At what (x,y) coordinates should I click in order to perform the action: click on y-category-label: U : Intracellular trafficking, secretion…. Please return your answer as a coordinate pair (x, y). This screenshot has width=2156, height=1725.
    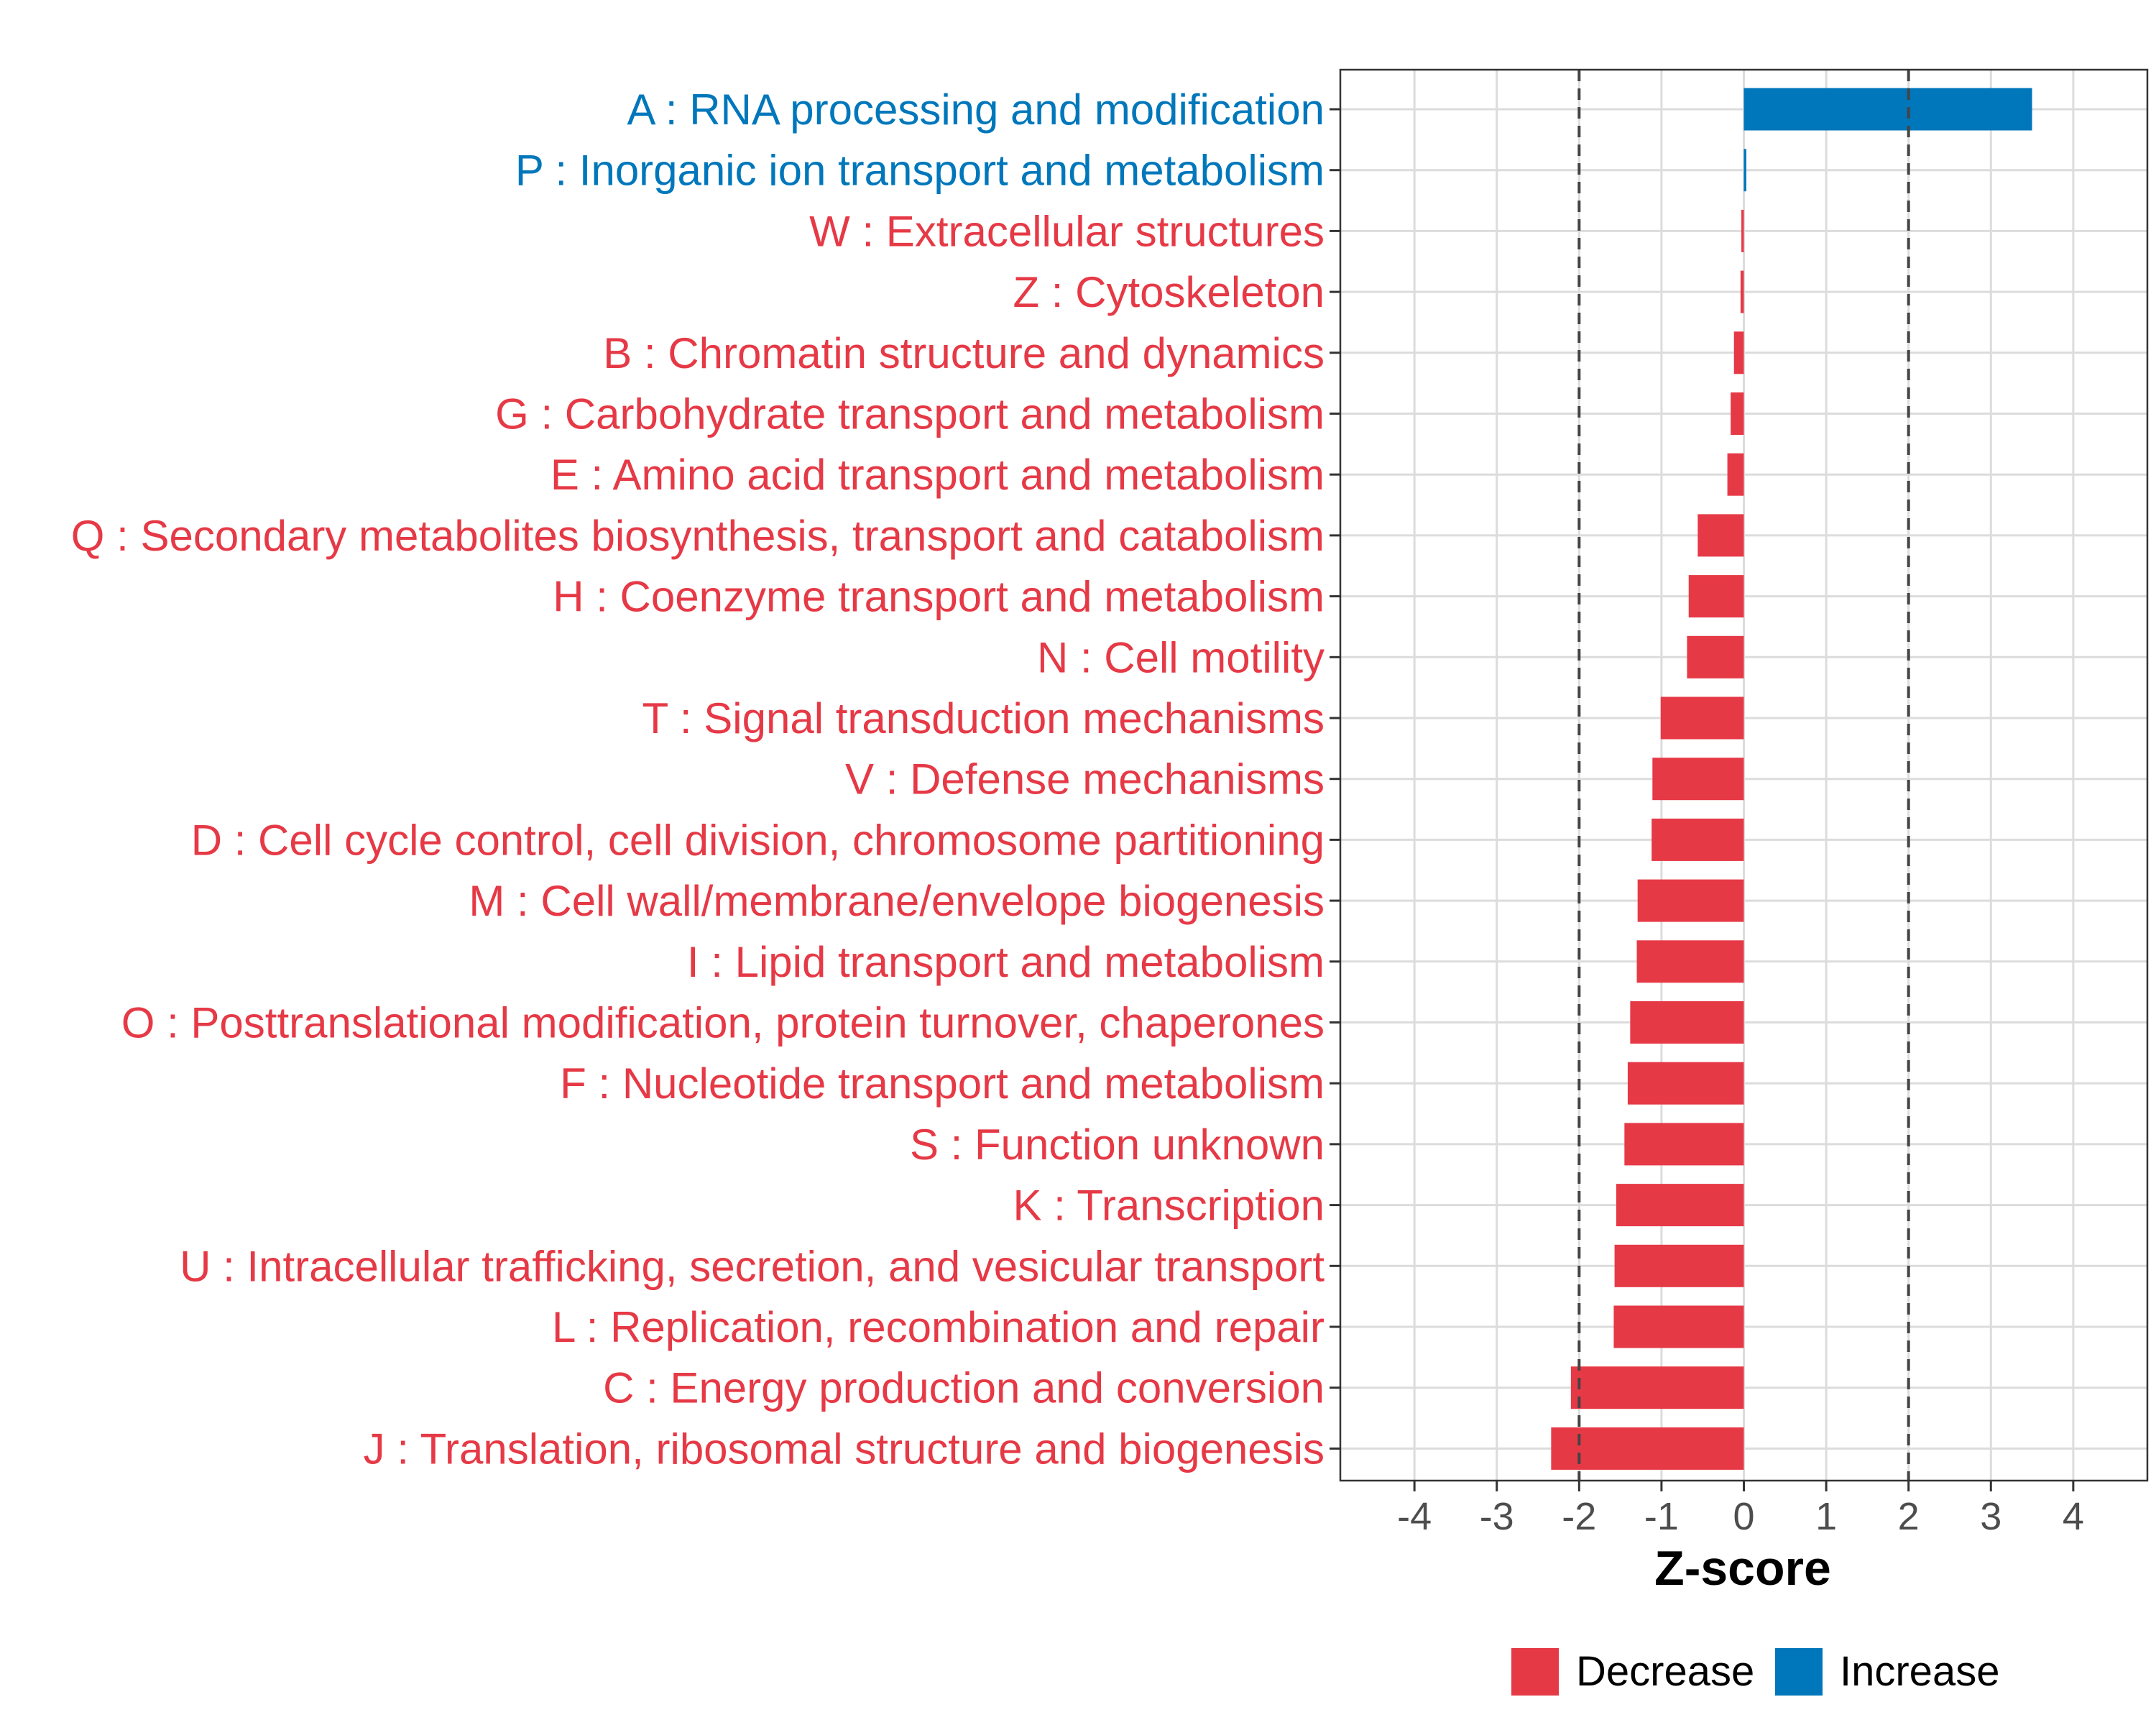
    Looking at the image, I should click on (752, 1266).